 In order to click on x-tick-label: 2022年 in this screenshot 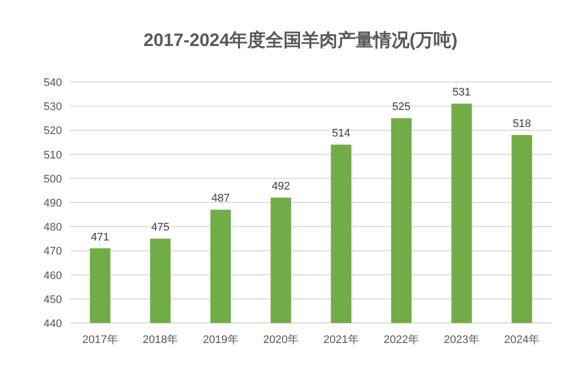, I will do `click(402, 340)`.